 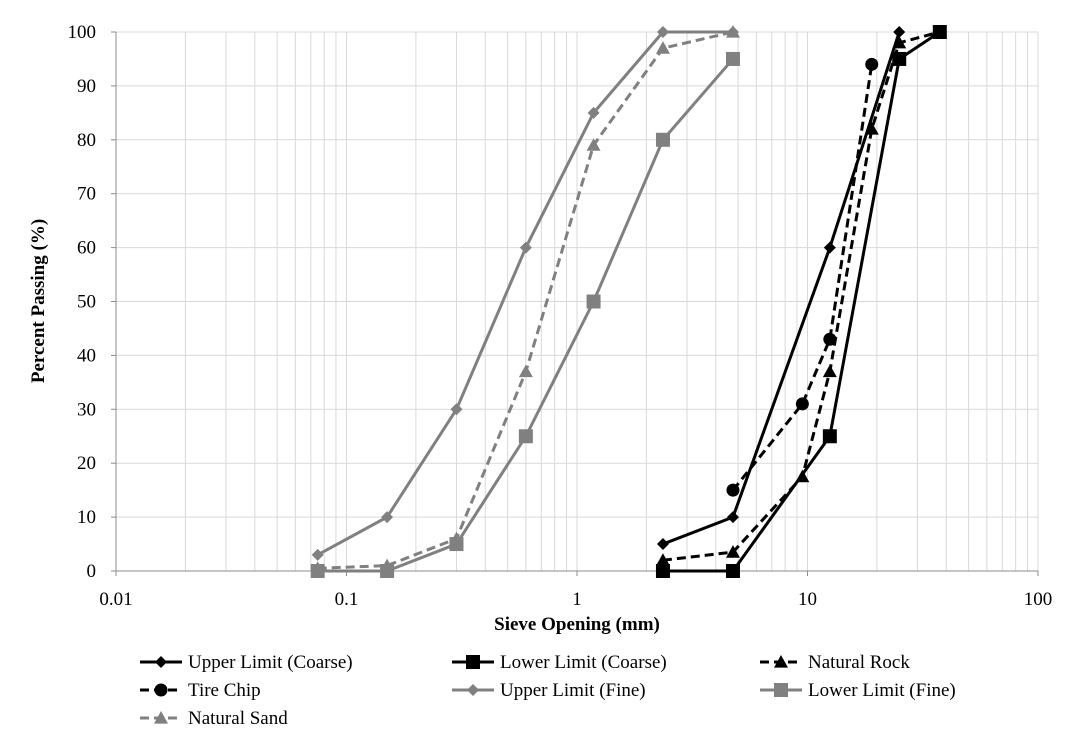 I want to click on x-tick-label: 0.1, so click(x=347, y=599).